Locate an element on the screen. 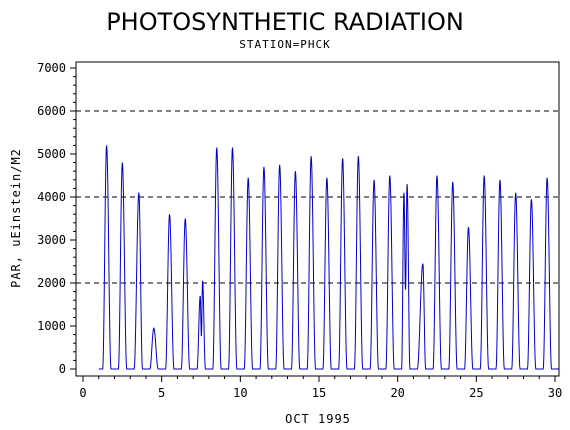 The image size is (570, 430). x-tick-label: 10 is located at coordinates (240, 393).